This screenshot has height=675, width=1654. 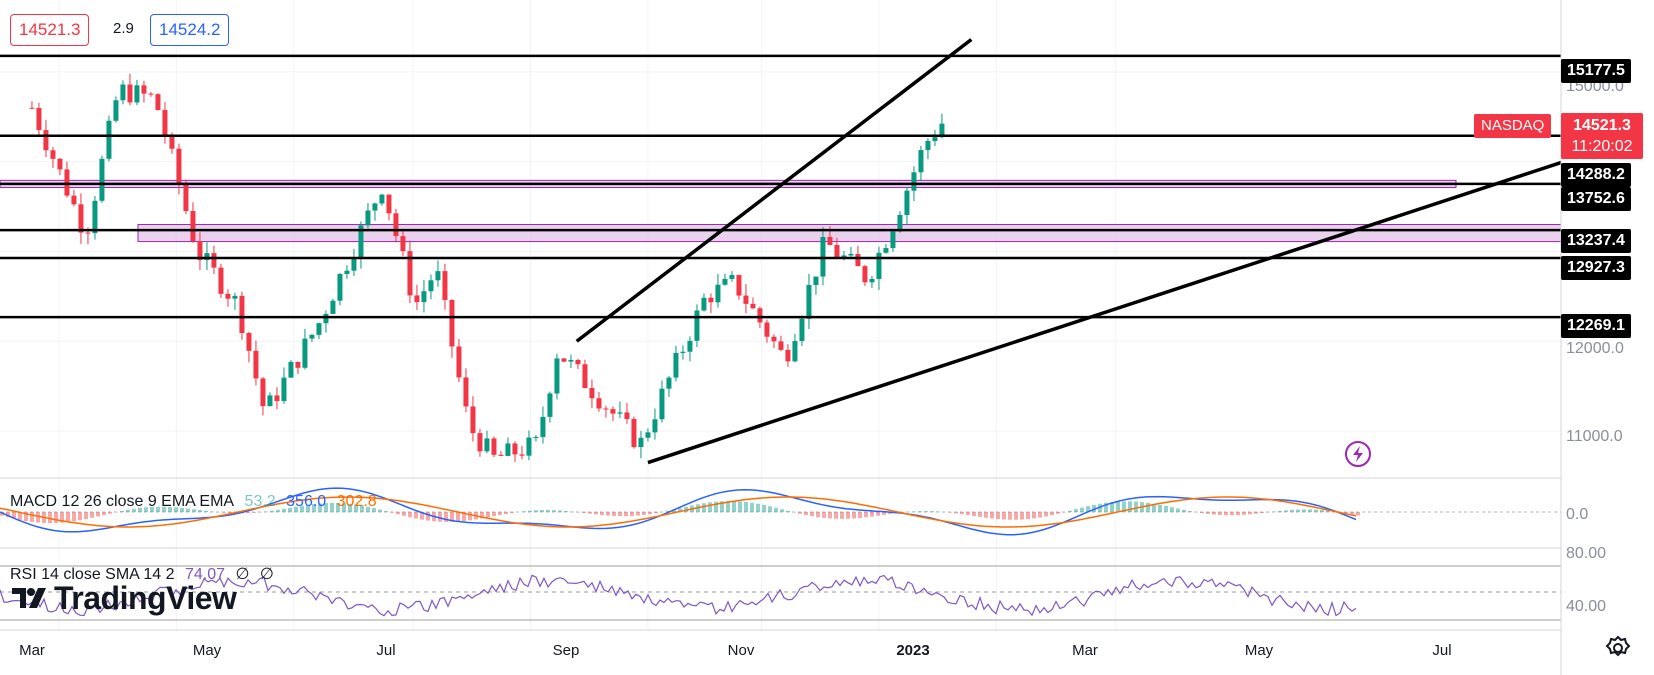 What do you see at coordinates (306, 501) in the screenshot?
I see `macd-line-value: 356.0` at bounding box center [306, 501].